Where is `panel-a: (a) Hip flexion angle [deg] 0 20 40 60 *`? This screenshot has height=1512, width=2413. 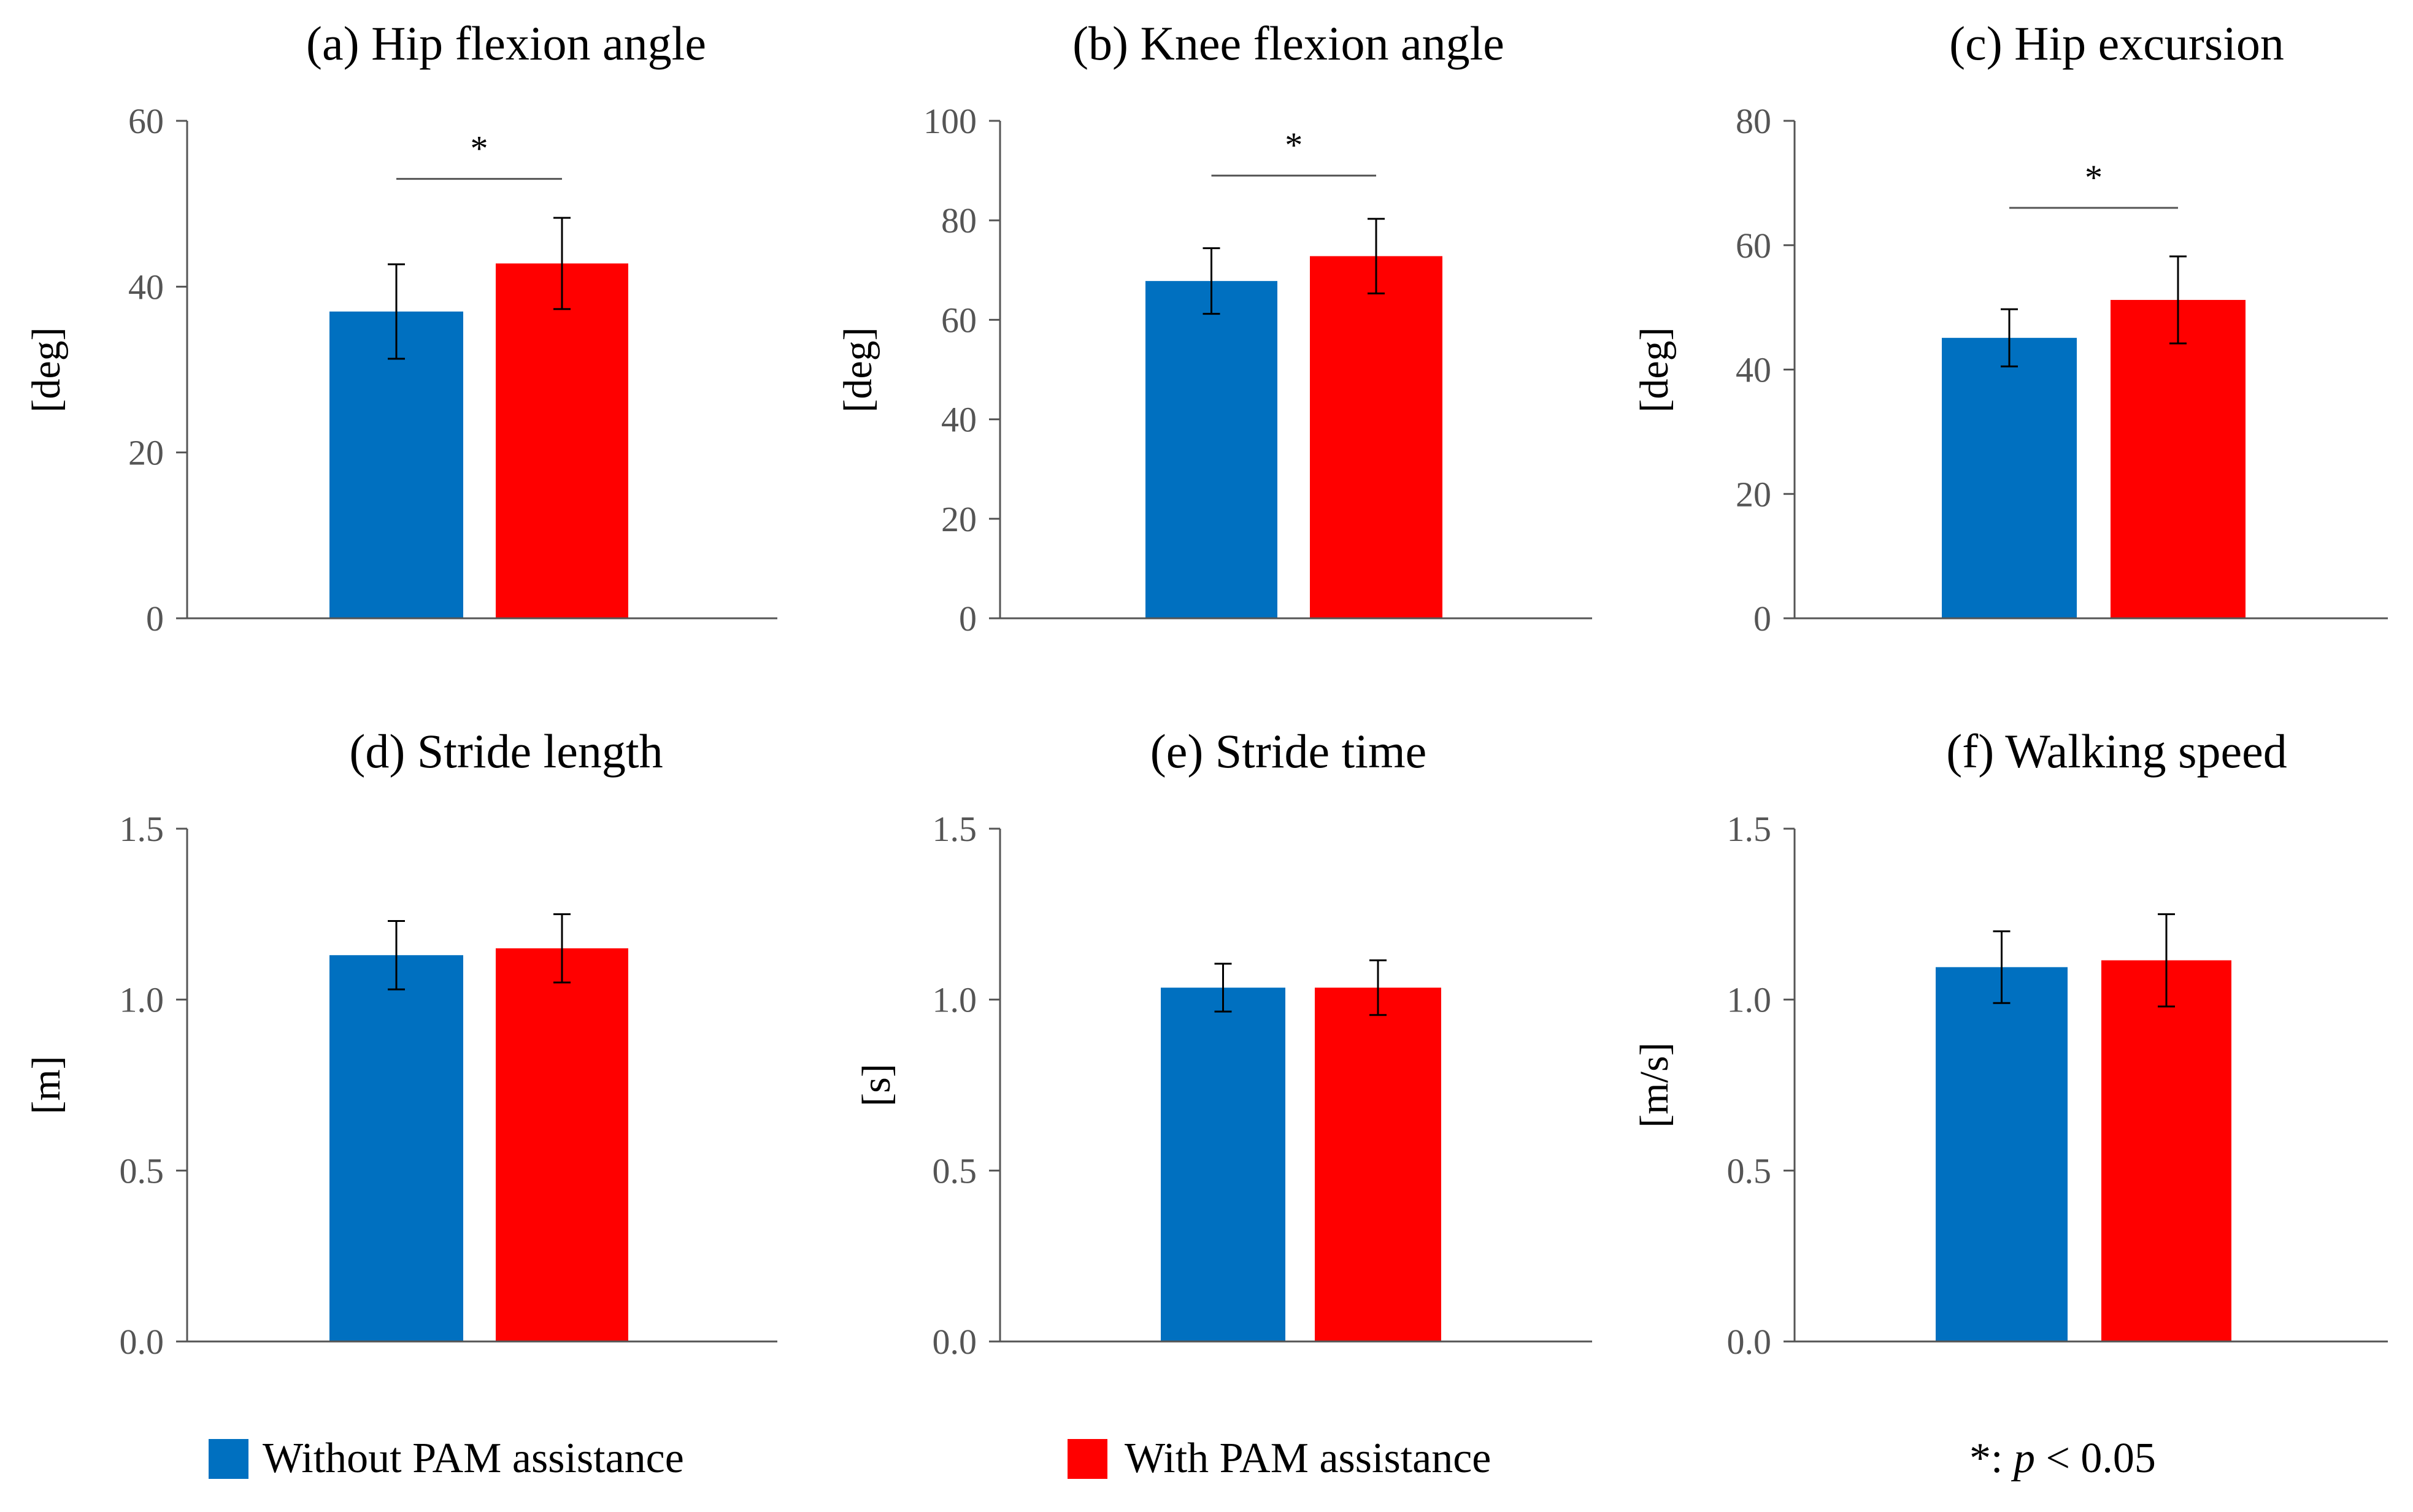 panel-a: (a) Hip flexion angle [deg] 0 20 40 60 * is located at coordinates (400, 328).